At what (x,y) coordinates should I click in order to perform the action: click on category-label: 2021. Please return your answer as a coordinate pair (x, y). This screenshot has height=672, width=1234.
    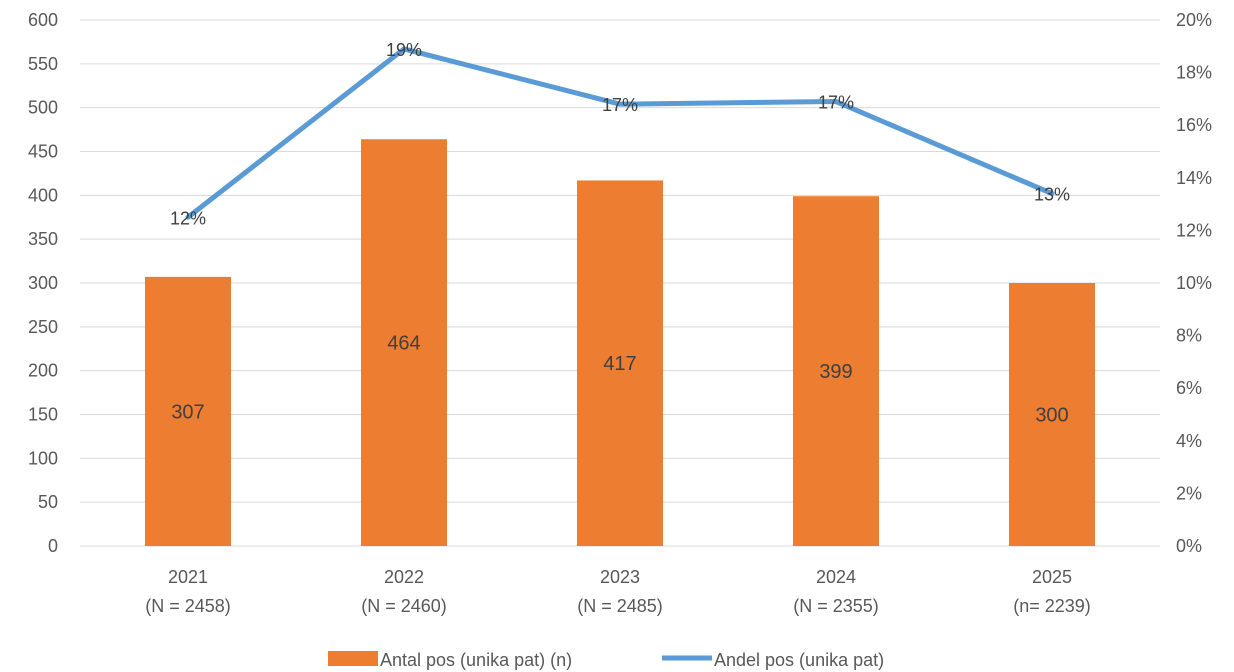
    Looking at the image, I should click on (188, 577).